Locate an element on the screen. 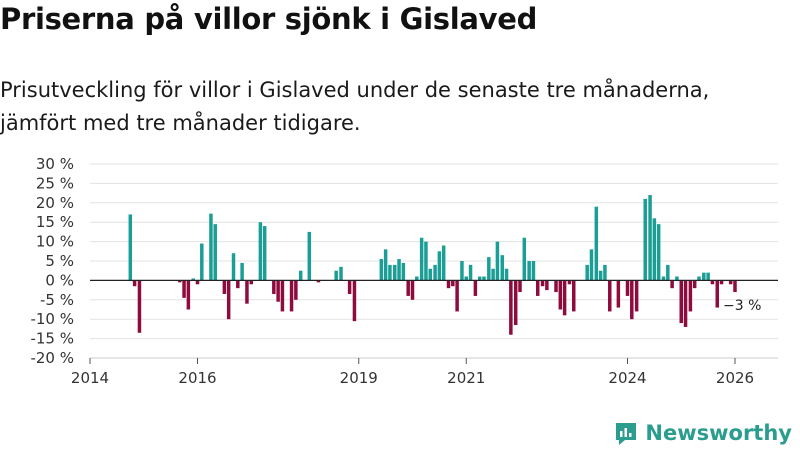 The width and height of the screenshot is (800, 450). y-tick-label: -15 % is located at coordinates (52, 339).